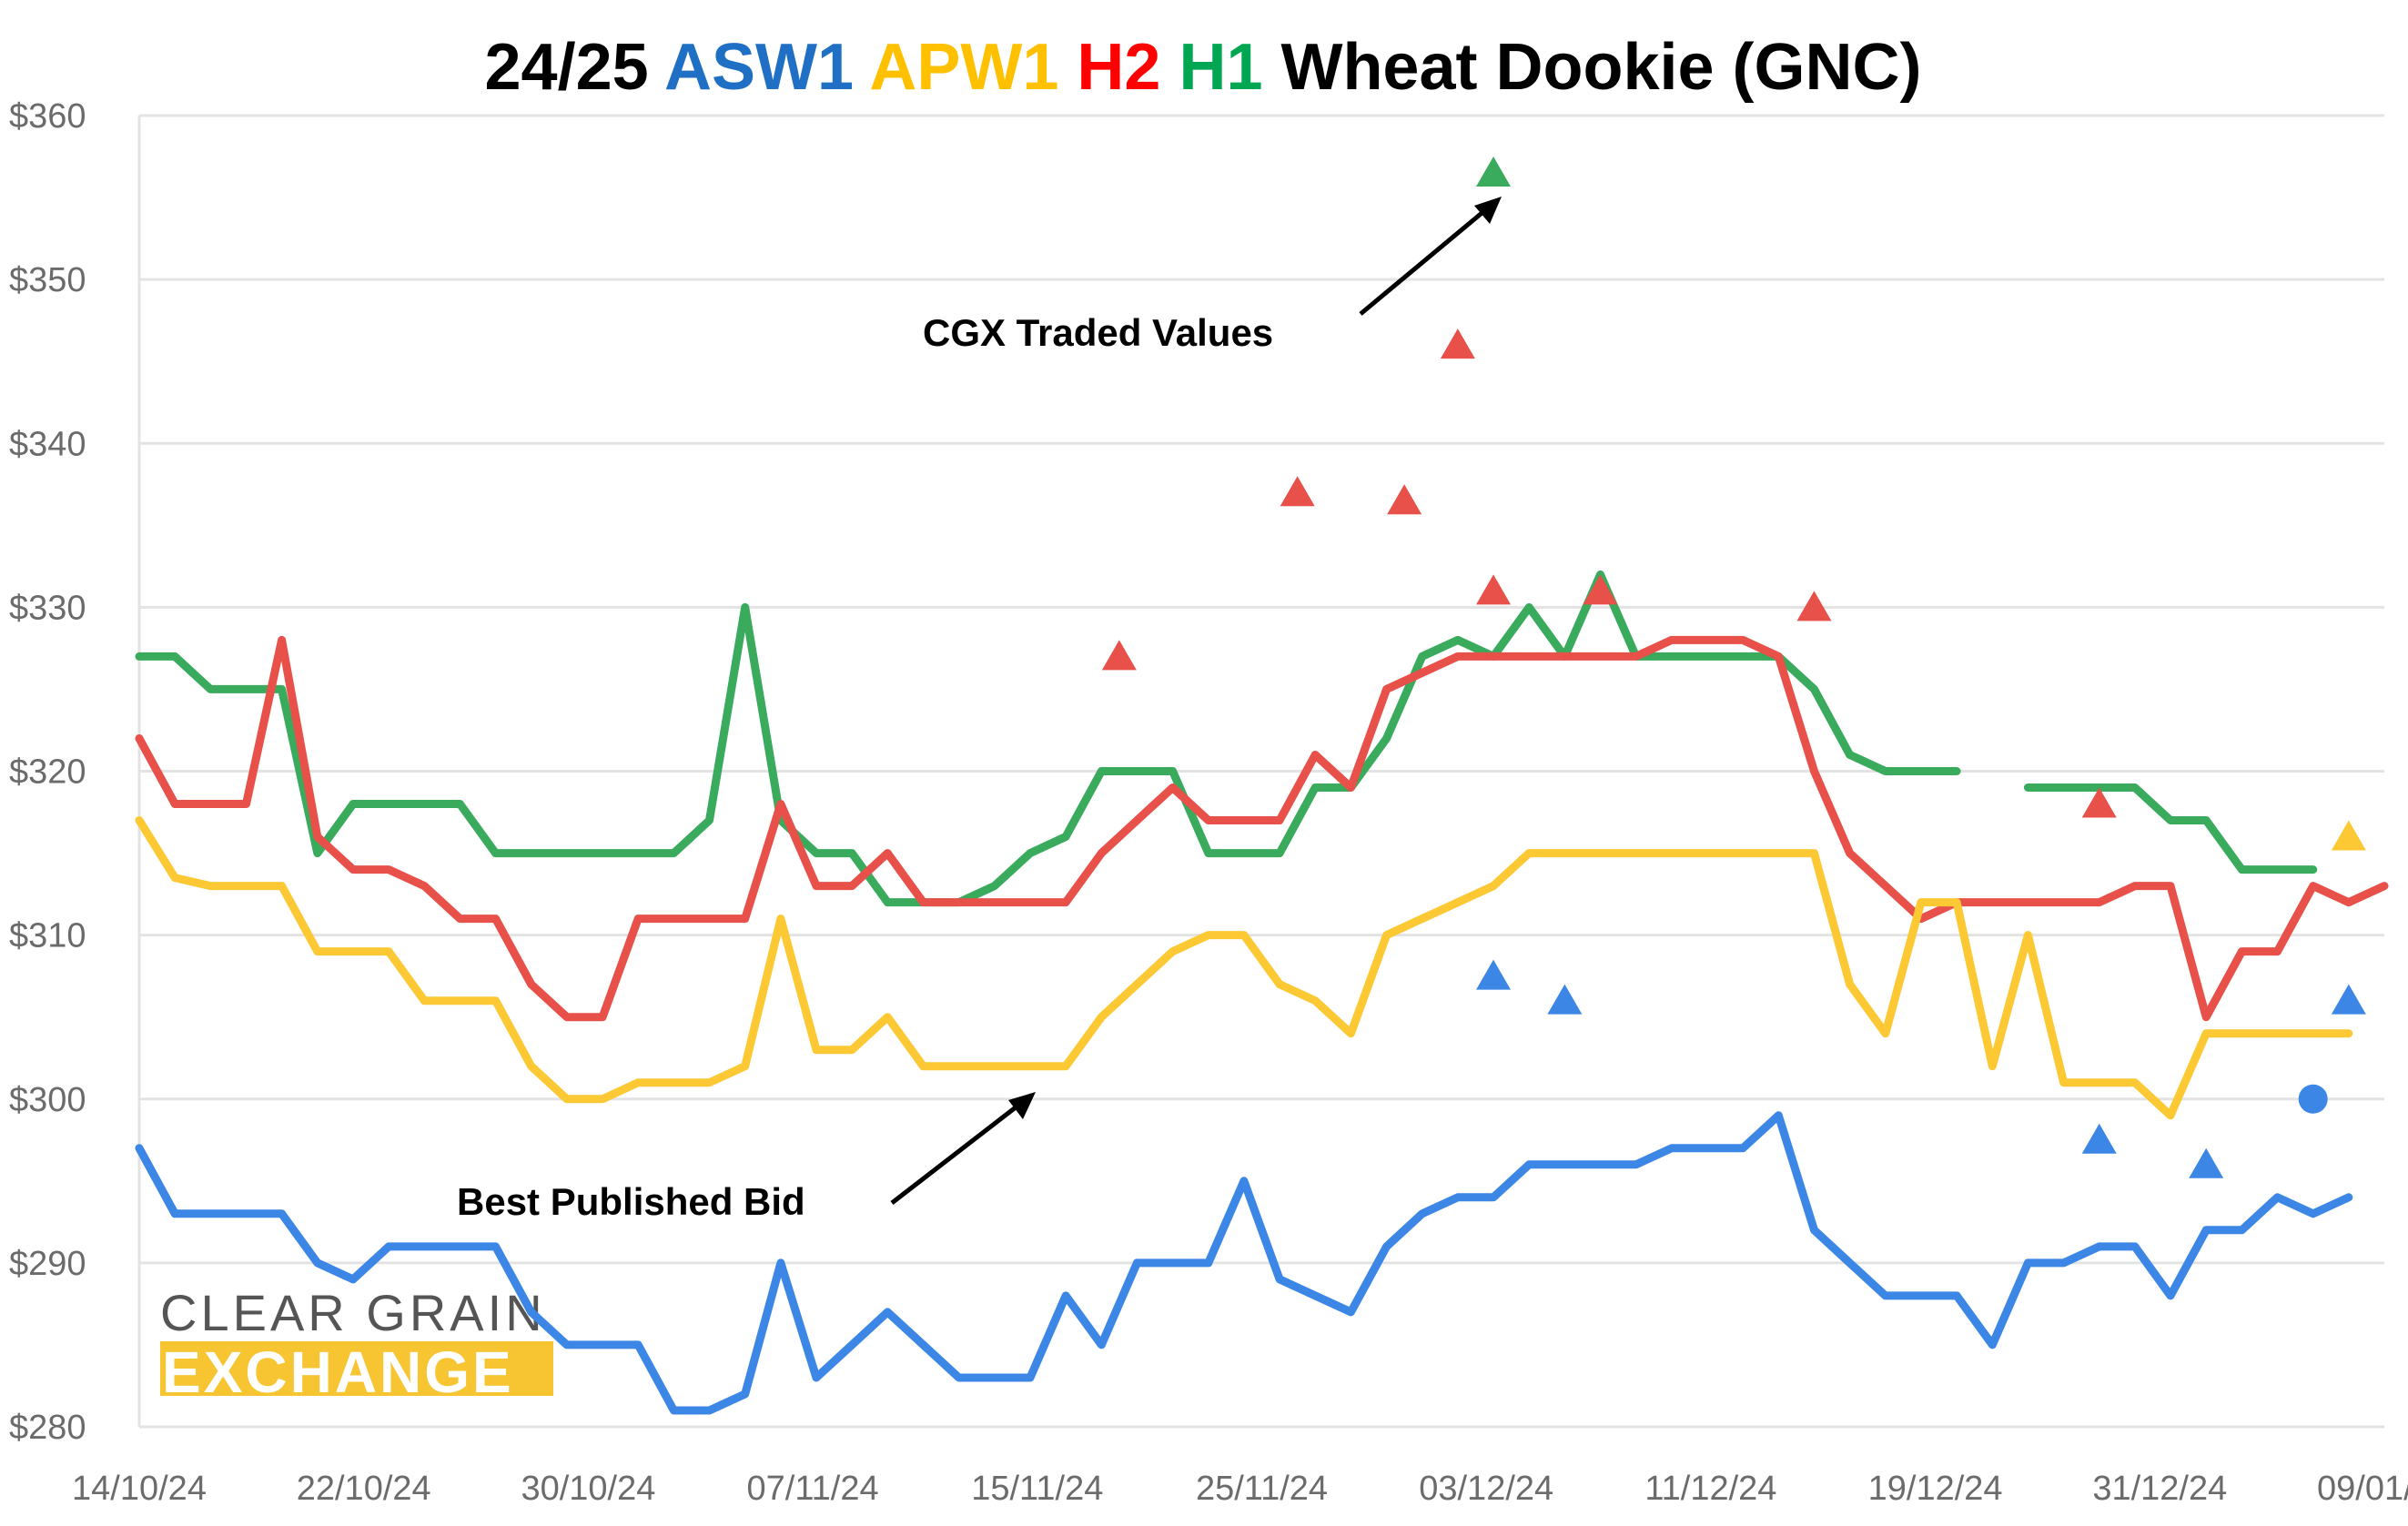 The image size is (2408, 1526). I want to click on x-tick-label: 25/11/24, so click(1262, 1489).